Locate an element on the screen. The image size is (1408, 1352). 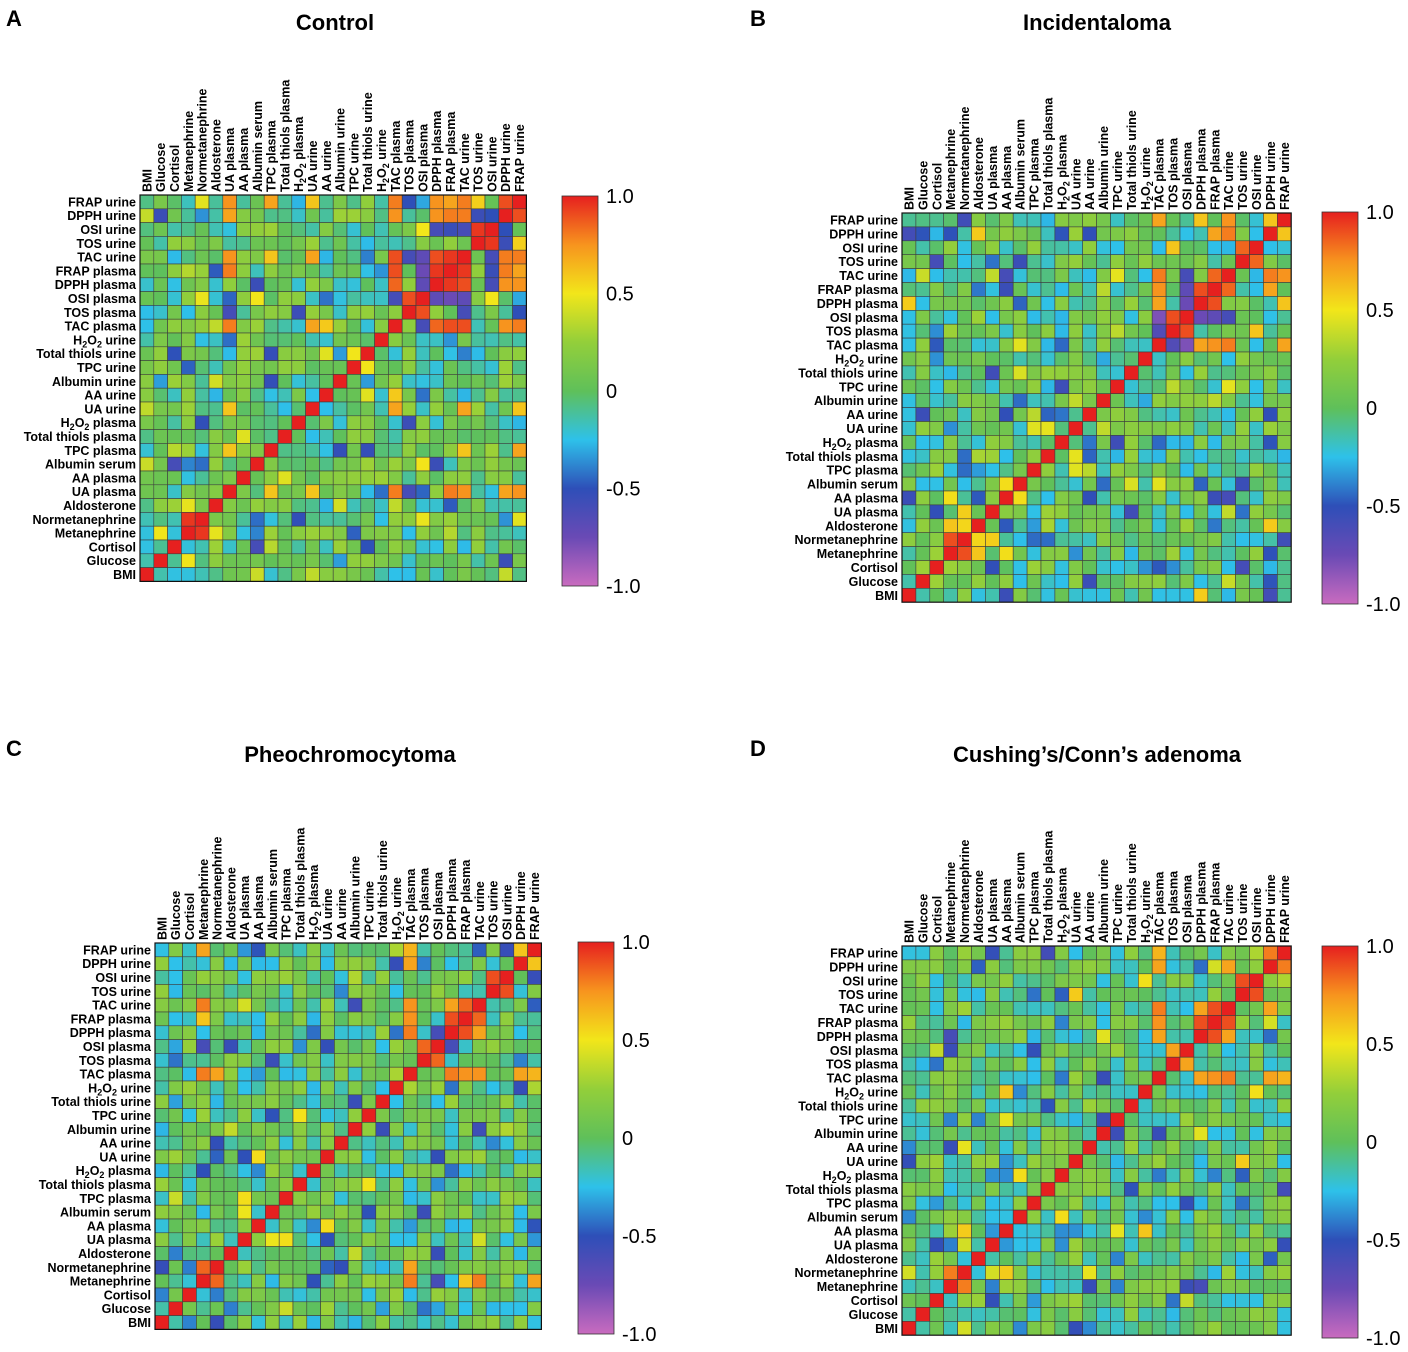
panel-letter: D is located at coordinates (758, 748).